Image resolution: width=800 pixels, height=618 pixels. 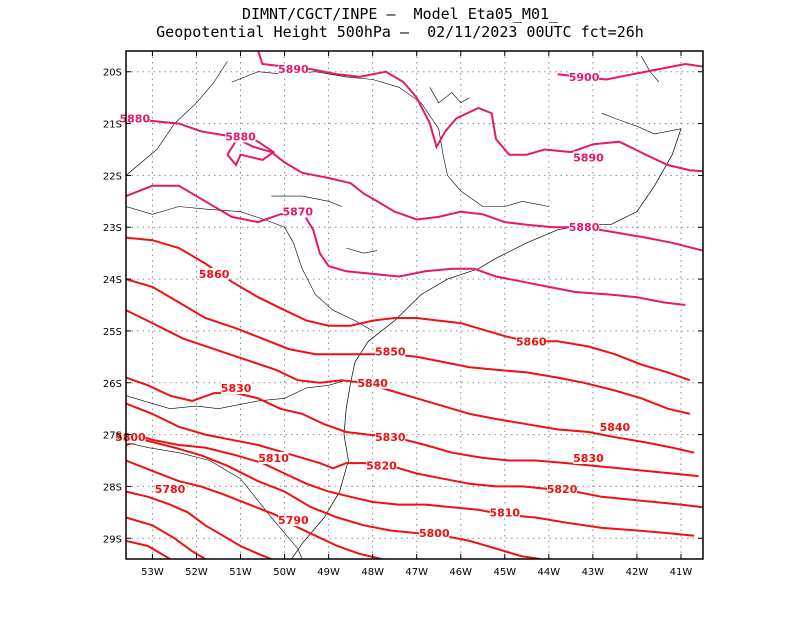 What do you see at coordinates (681, 572) in the screenshot?
I see `lon-tick-label: 41W` at bounding box center [681, 572].